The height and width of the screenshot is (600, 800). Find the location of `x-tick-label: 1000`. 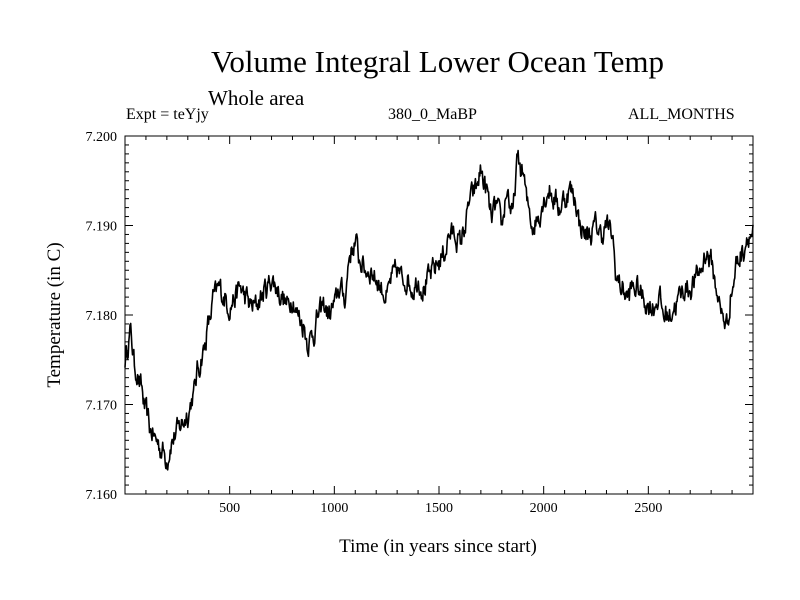

x-tick-label: 1000 is located at coordinates (334, 508).